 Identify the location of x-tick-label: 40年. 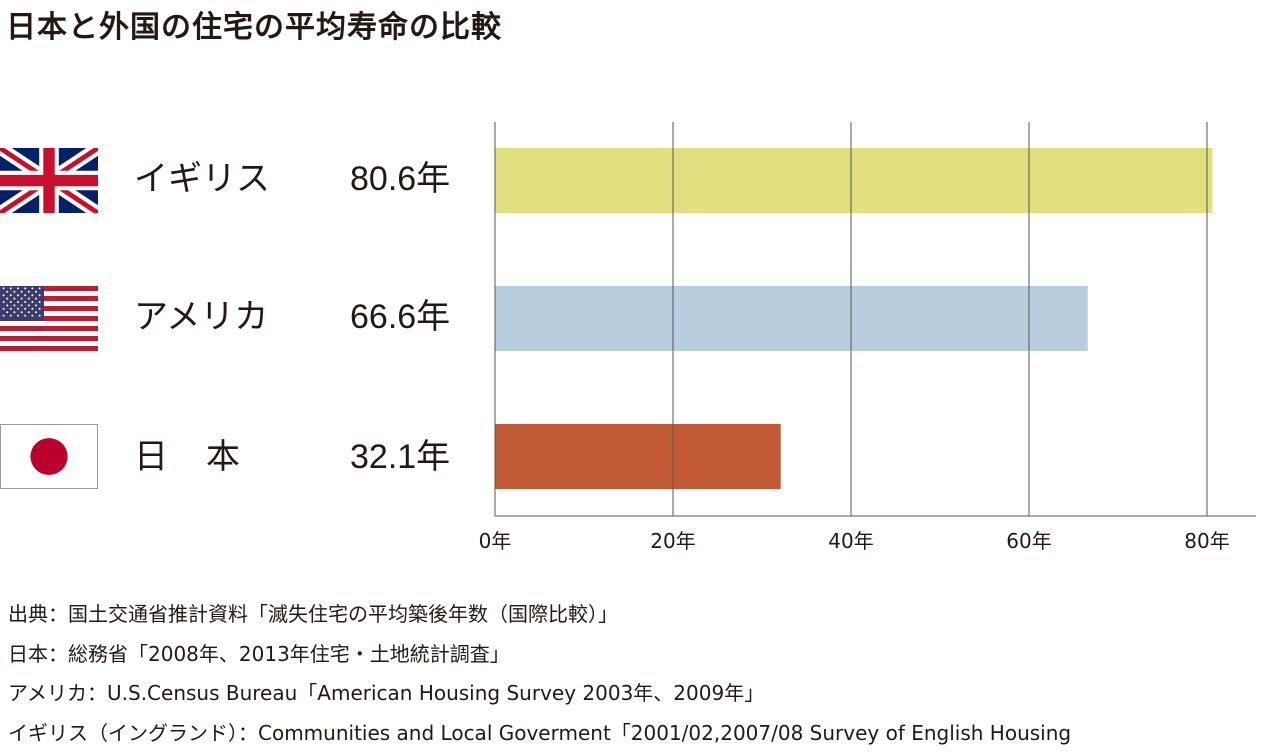
(850, 541).